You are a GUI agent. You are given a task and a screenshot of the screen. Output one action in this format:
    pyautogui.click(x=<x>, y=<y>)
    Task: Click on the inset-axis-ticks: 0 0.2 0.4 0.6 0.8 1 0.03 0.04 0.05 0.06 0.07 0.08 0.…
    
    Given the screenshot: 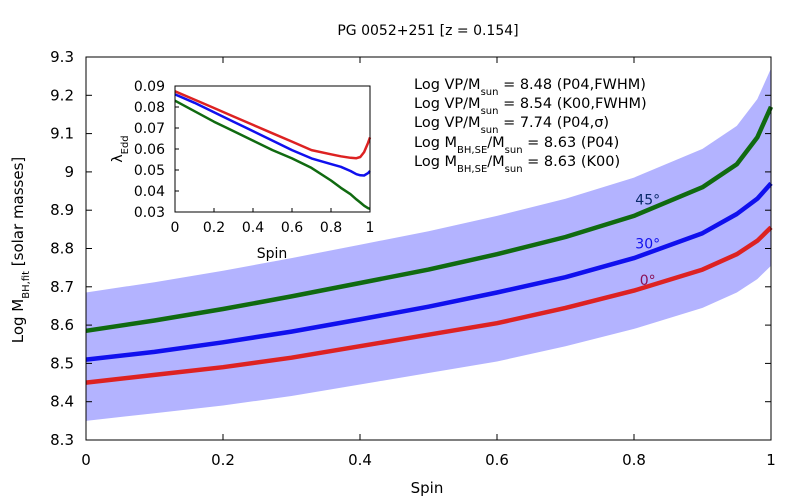 What is the action you would take?
    pyautogui.click(x=254, y=157)
    